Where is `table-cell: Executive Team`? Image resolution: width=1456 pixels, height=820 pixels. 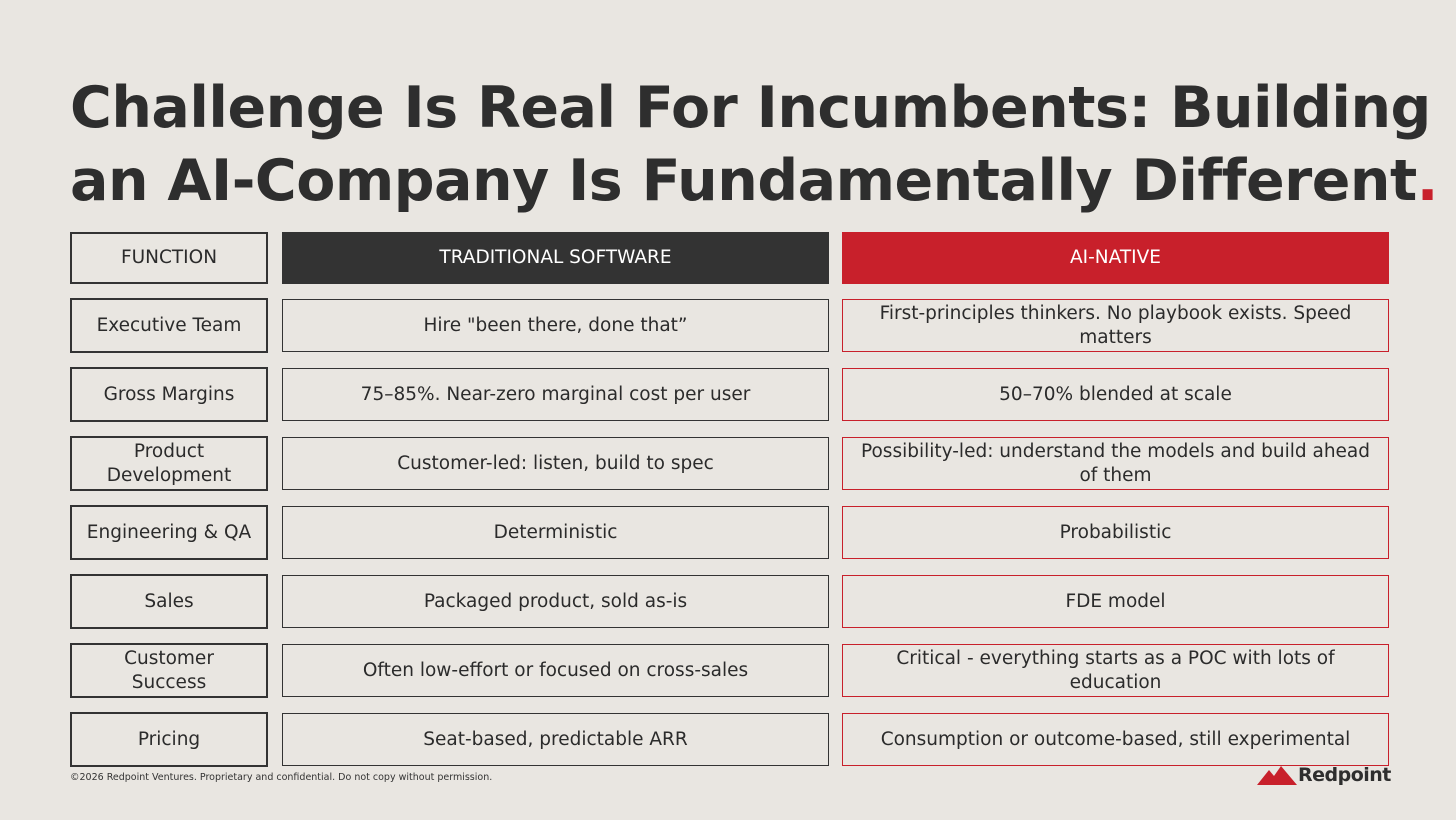
table-cell: Executive Team is located at coordinates (169, 325).